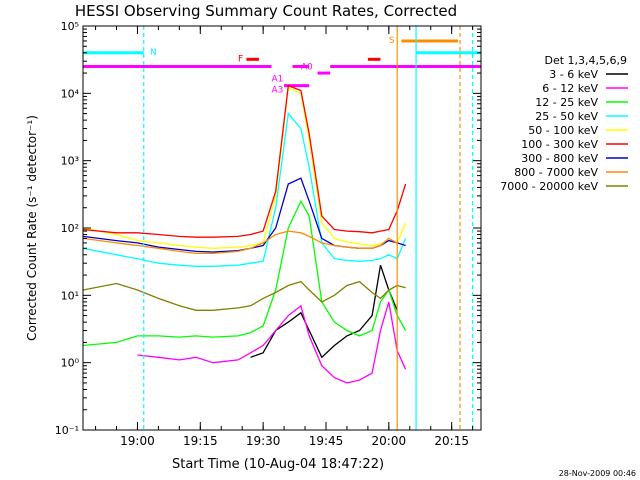 The image size is (640, 480). What do you see at coordinates (563, 130) in the screenshot?
I see `legend-entry-label: 50 - 100 keV` at bounding box center [563, 130].